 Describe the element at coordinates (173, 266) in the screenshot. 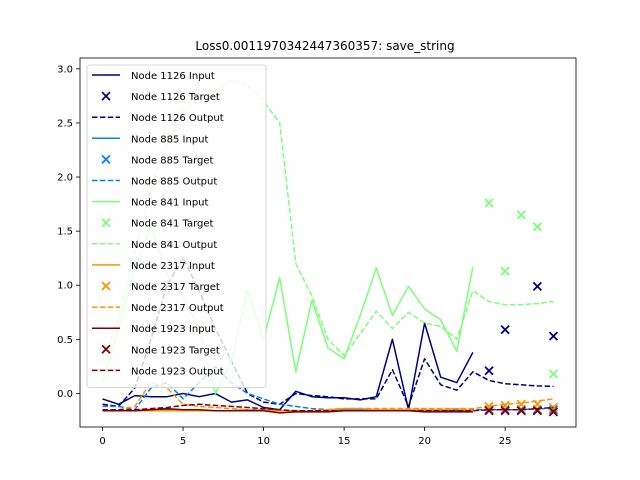

I see `legend-label: Node 2317 Input` at that location.